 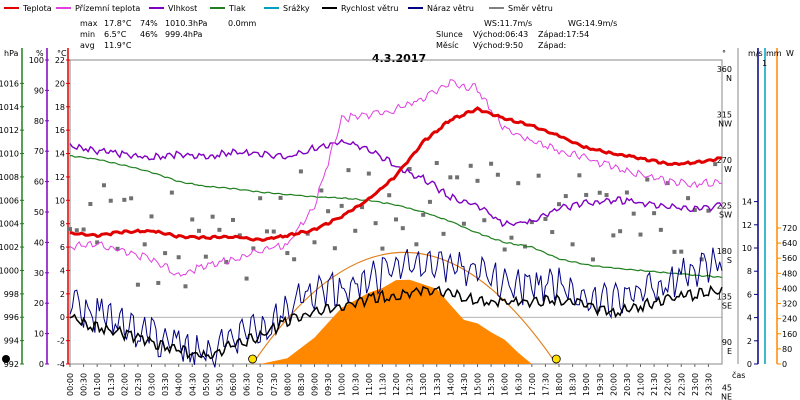 I want to click on chart-title: 4.3.2017, so click(x=399, y=58).